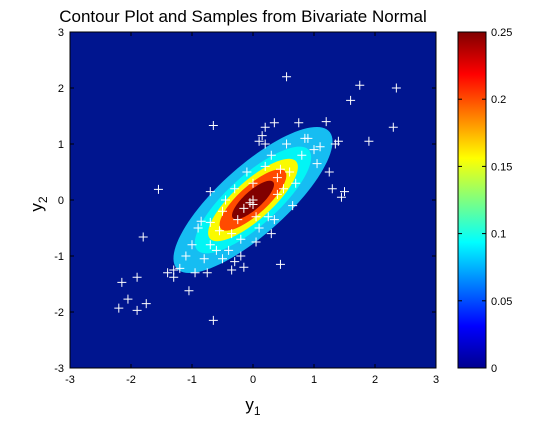 The width and height of the screenshot is (560, 425). I want to click on x-tick-label: -3, so click(70, 380).